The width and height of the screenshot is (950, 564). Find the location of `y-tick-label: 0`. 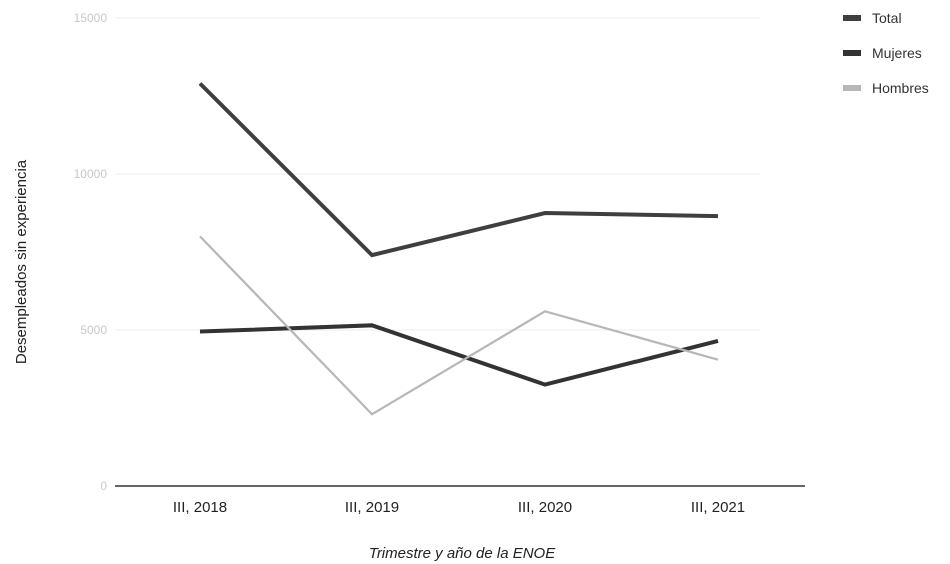

y-tick-label: 0 is located at coordinates (103, 486).